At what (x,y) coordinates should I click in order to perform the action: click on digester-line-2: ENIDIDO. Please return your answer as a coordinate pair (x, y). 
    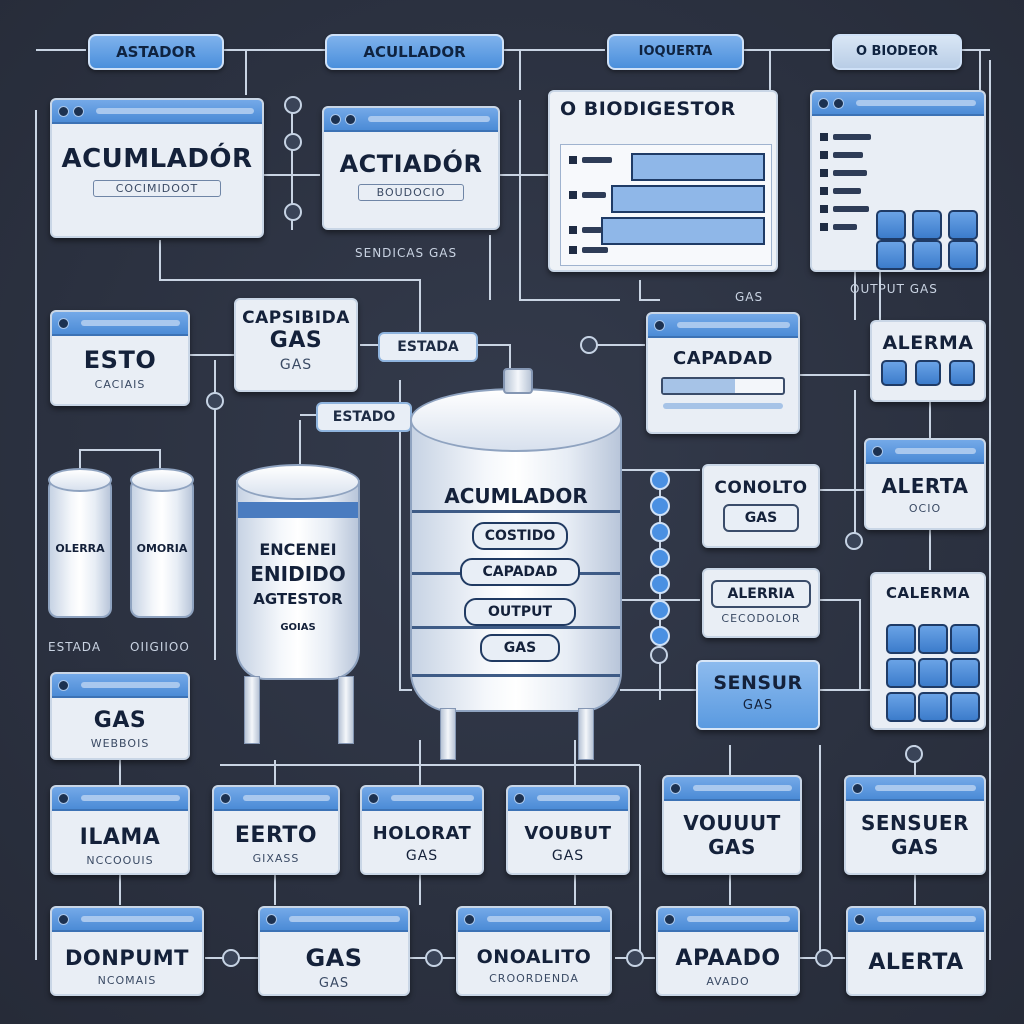
    Looking at the image, I should click on (298, 574).